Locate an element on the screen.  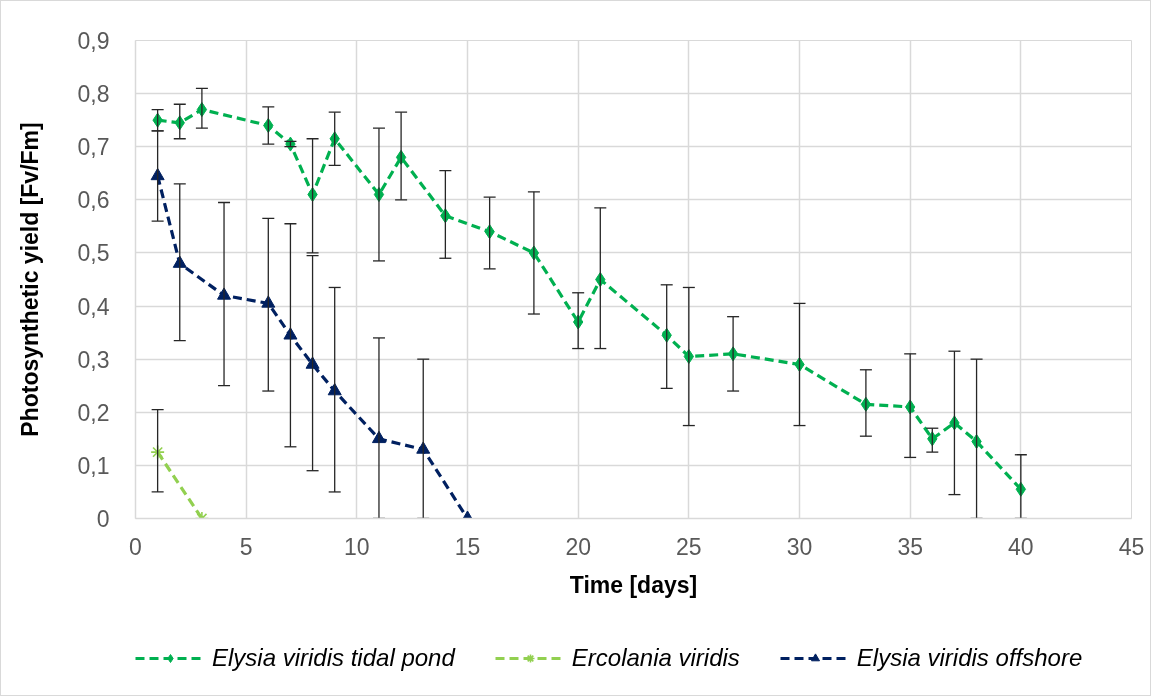
point is located at coordinates (157, 452).